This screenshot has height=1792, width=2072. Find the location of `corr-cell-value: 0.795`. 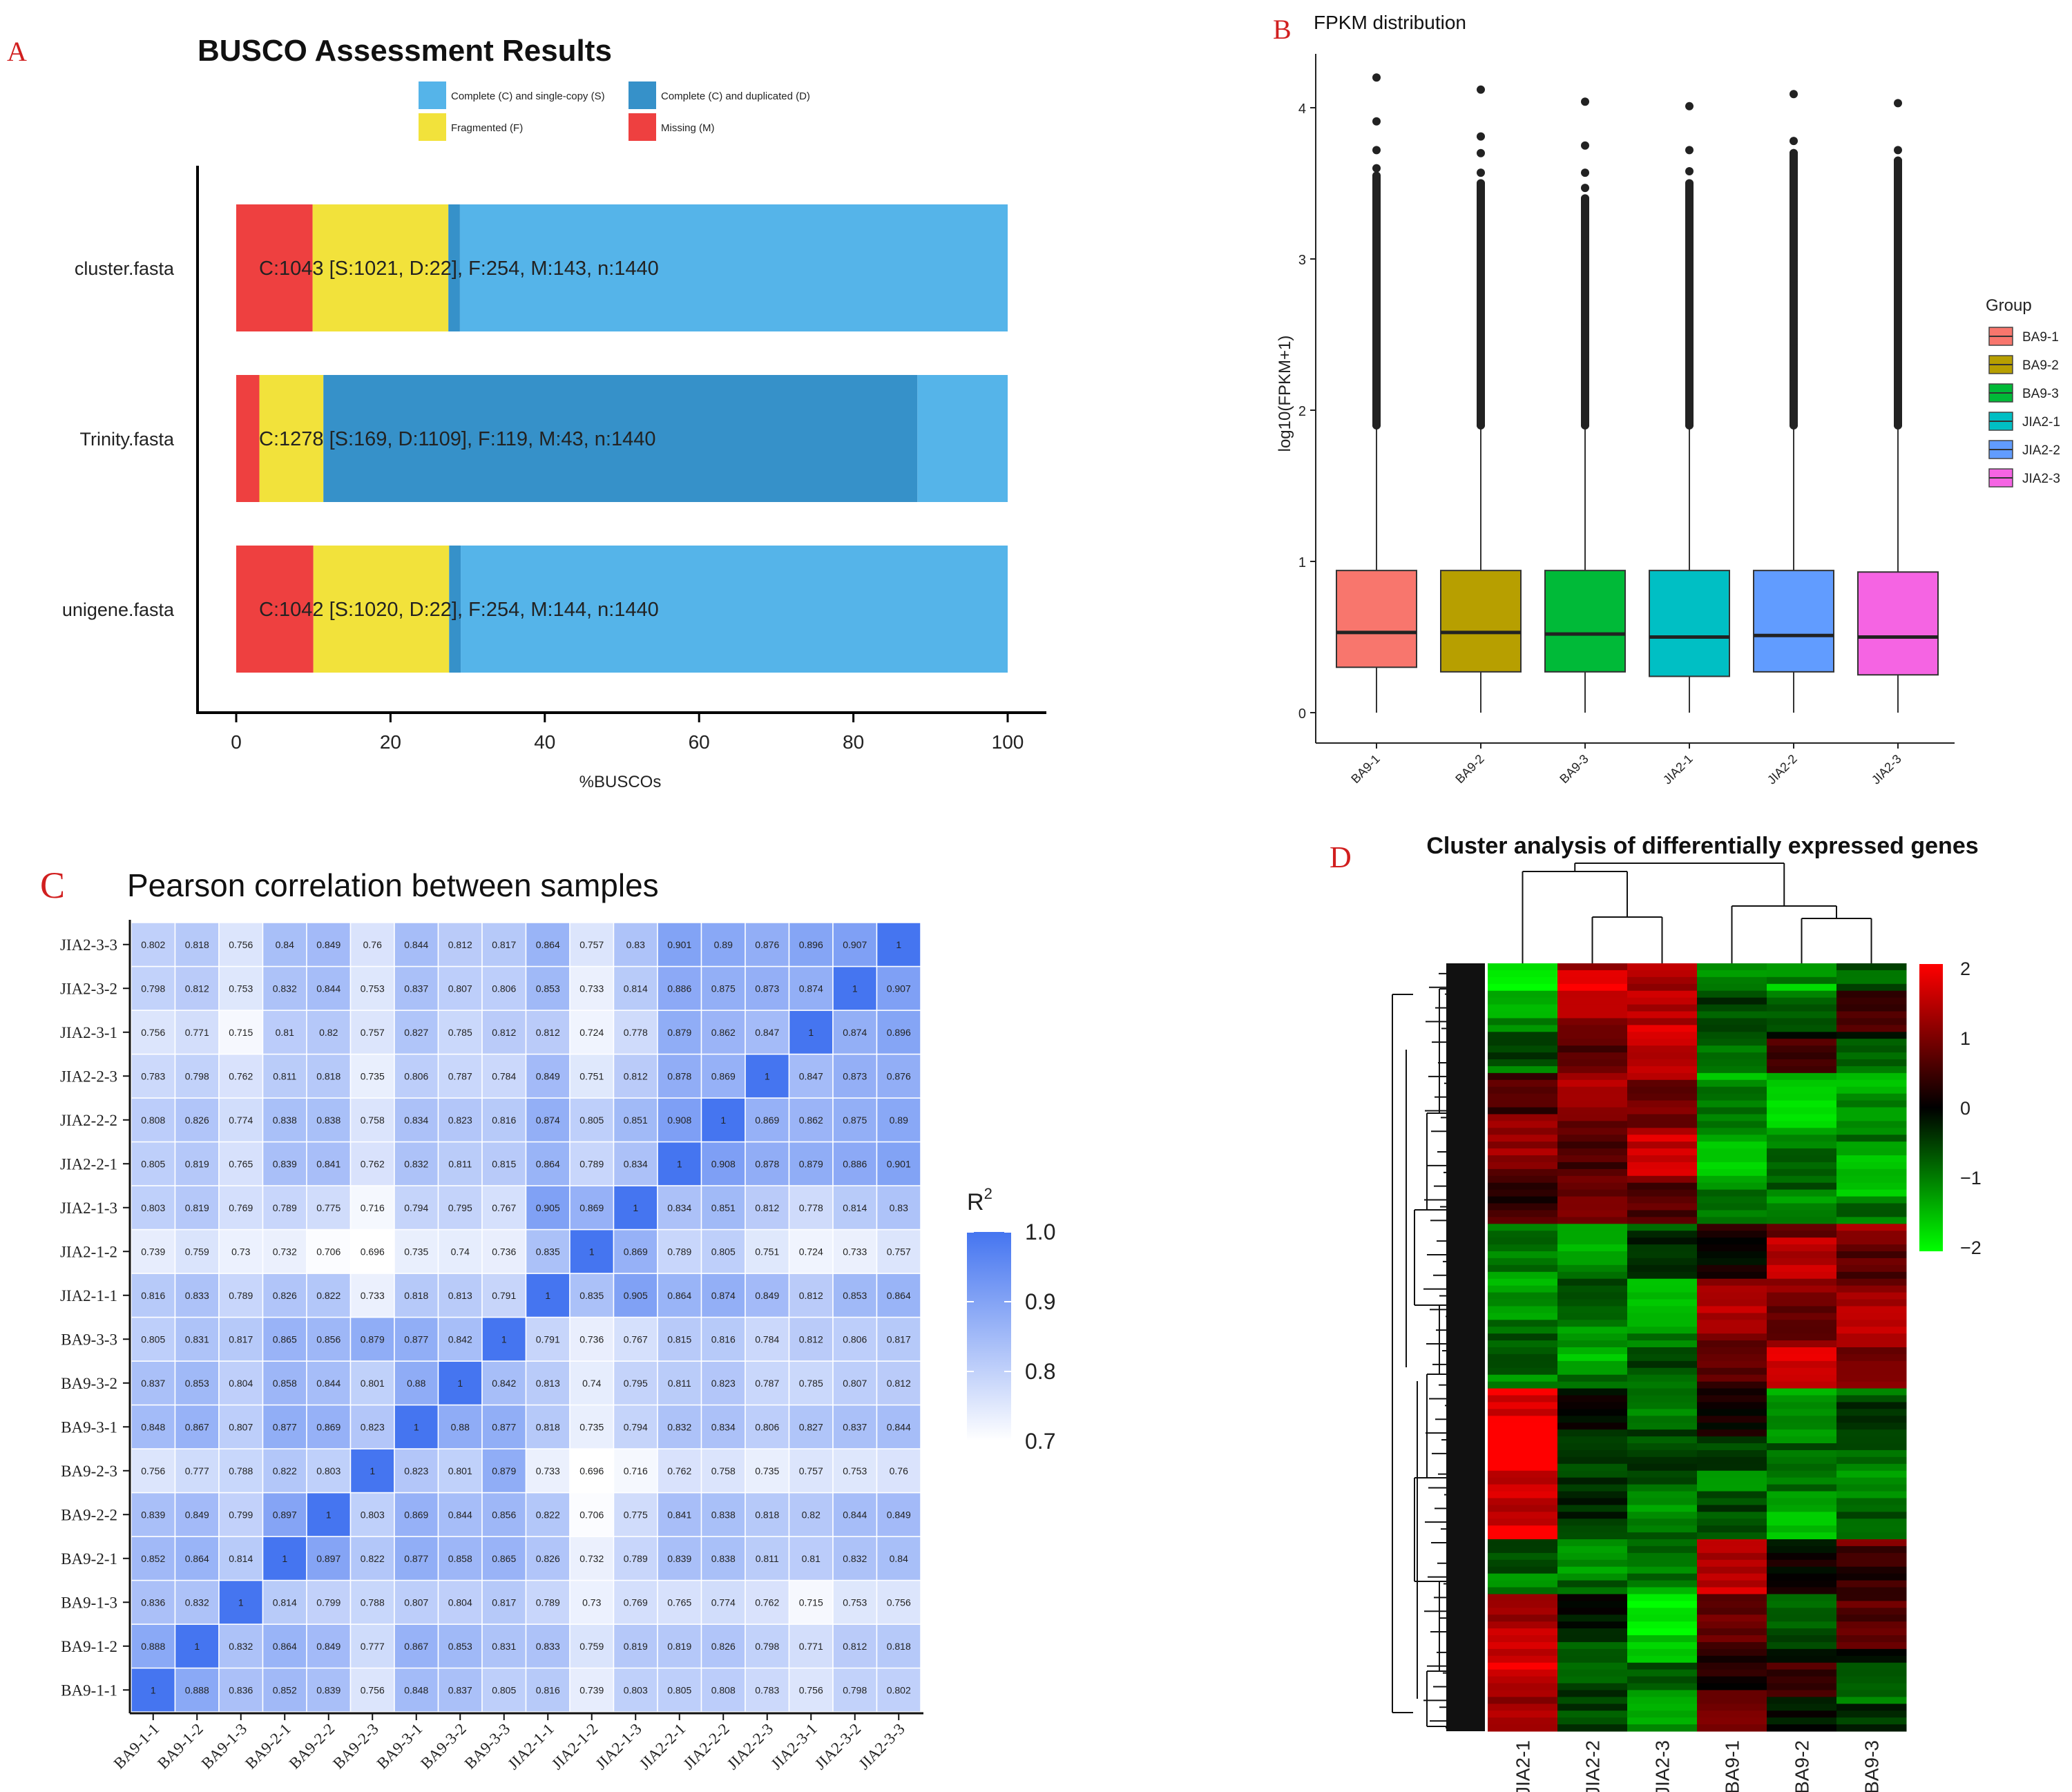

corr-cell-value: 0.795 is located at coordinates (636, 1384).